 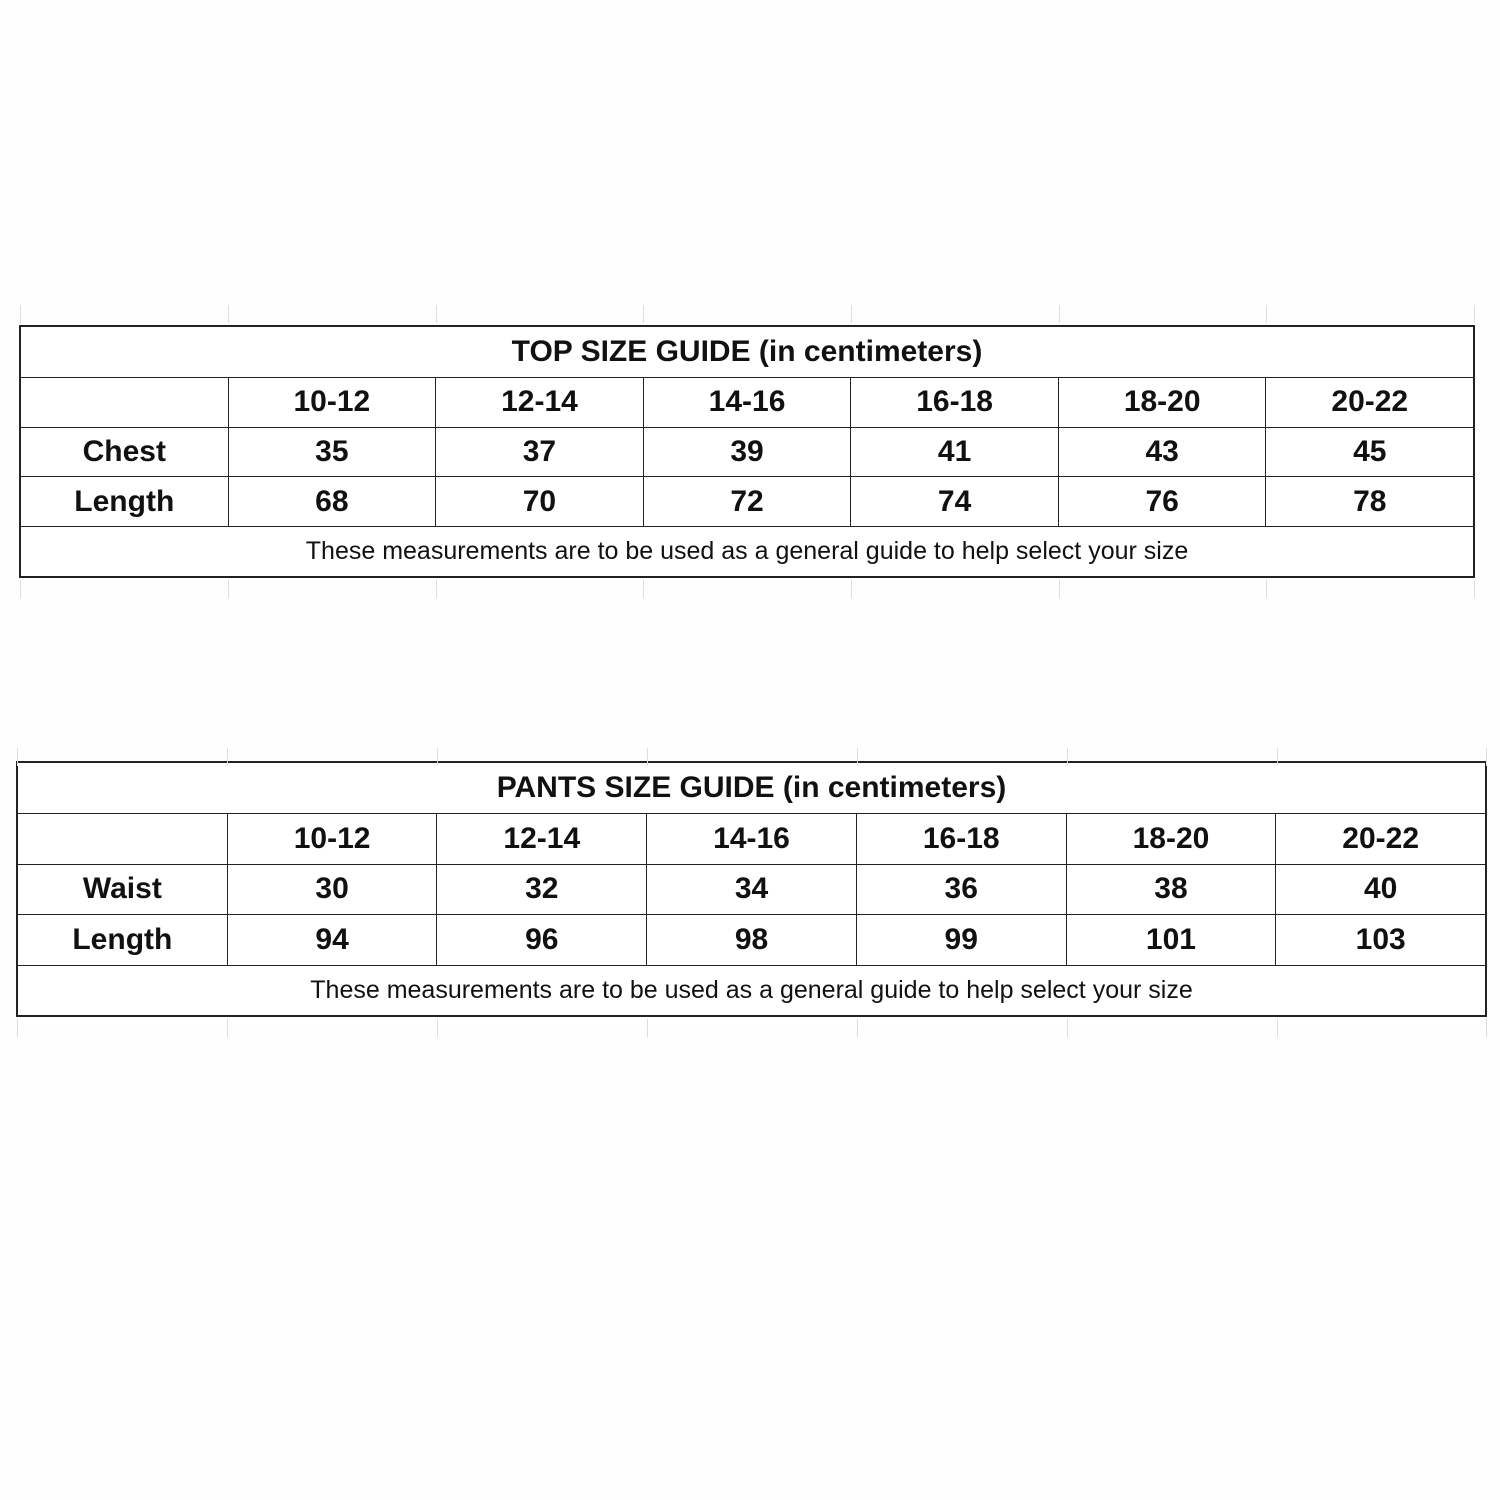 I want to click on value-cell: 96, so click(x=541, y=940).